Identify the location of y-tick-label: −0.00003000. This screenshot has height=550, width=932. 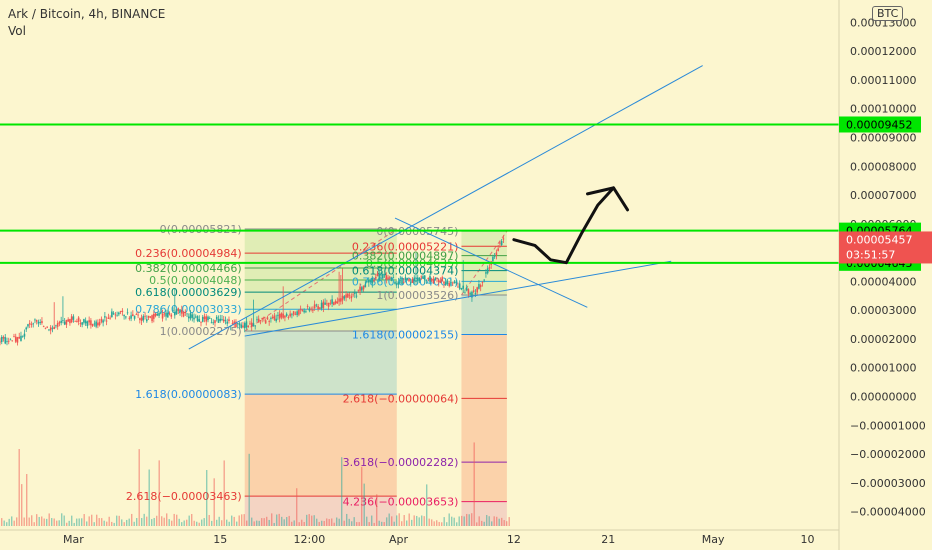
(888, 483).